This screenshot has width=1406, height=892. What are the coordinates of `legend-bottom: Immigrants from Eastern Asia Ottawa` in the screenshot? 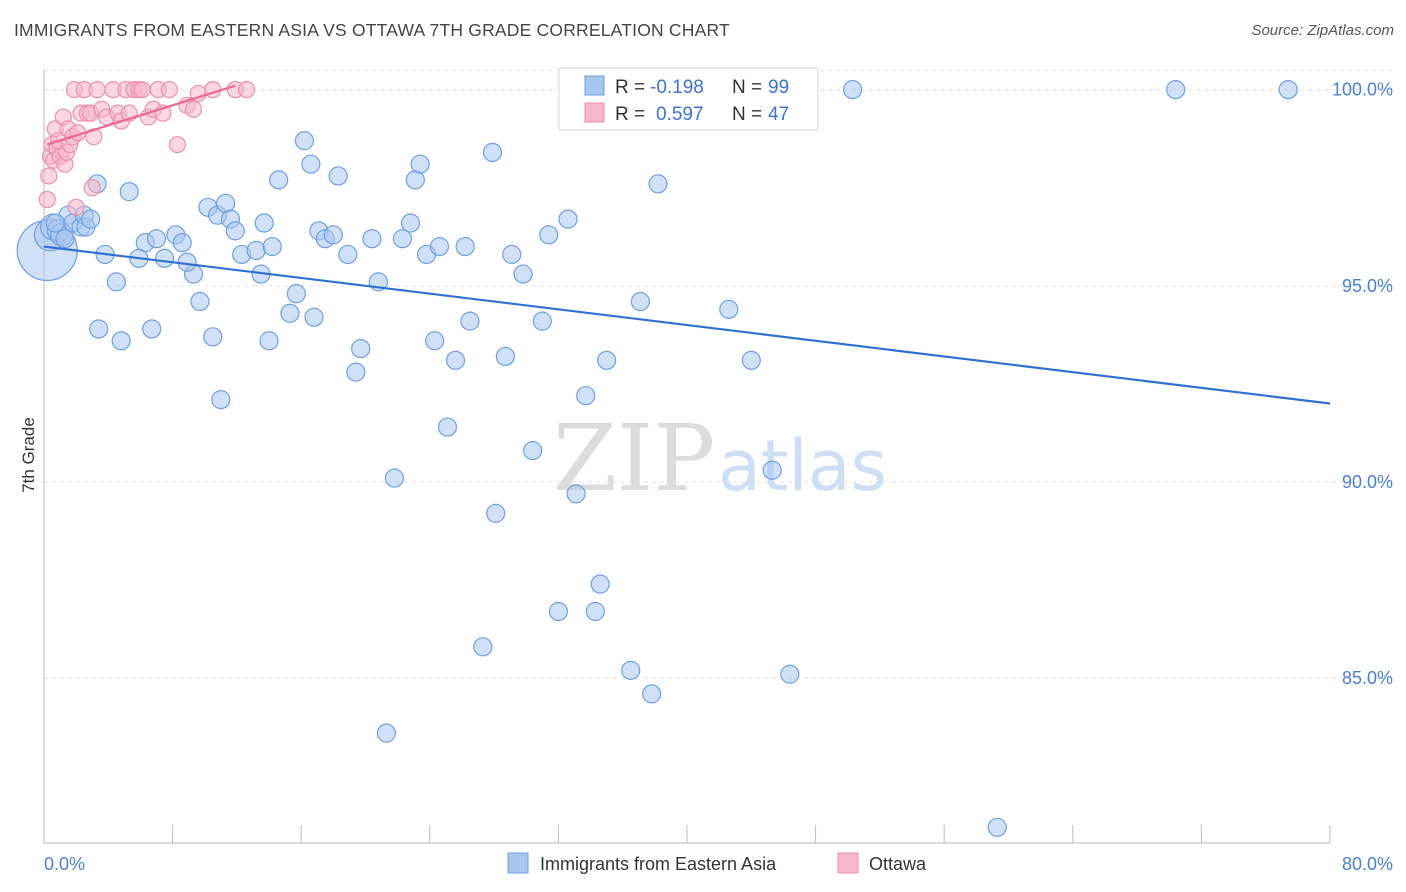 It's located at (717, 863).